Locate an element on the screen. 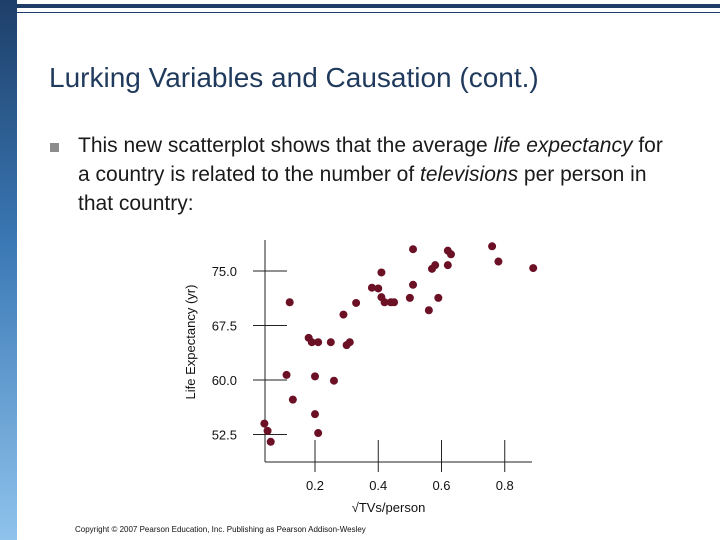 Image resolution: width=720 pixels, height=540 pixels. y-tick-label: 60.0 is located at coordinates (224, 380).